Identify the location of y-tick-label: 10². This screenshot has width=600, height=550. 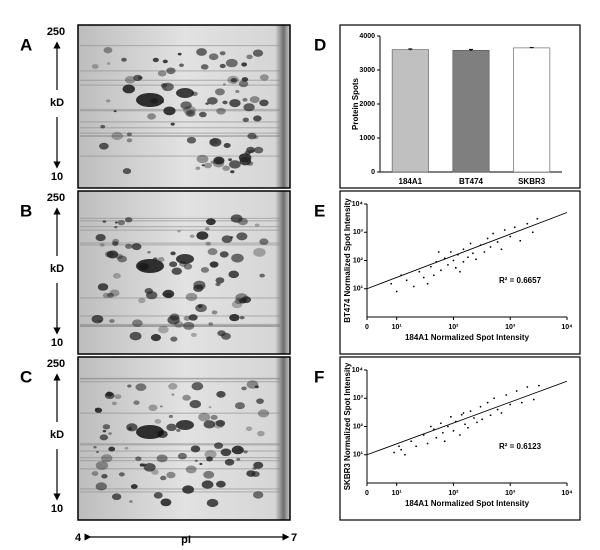
(358, 260).